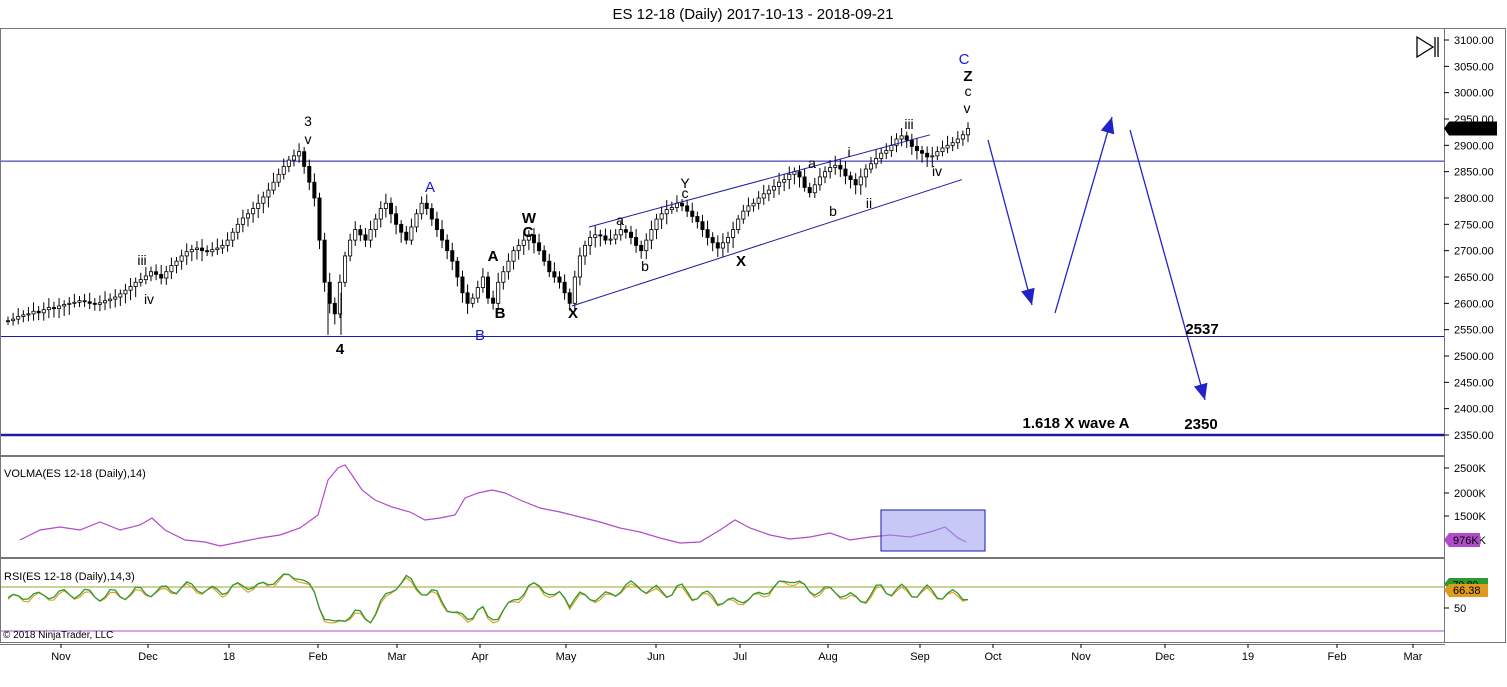  What do you see at coordinates (741, 261) in the screenshot?
I see `wave-label: X` at bounding box center [741, 261].